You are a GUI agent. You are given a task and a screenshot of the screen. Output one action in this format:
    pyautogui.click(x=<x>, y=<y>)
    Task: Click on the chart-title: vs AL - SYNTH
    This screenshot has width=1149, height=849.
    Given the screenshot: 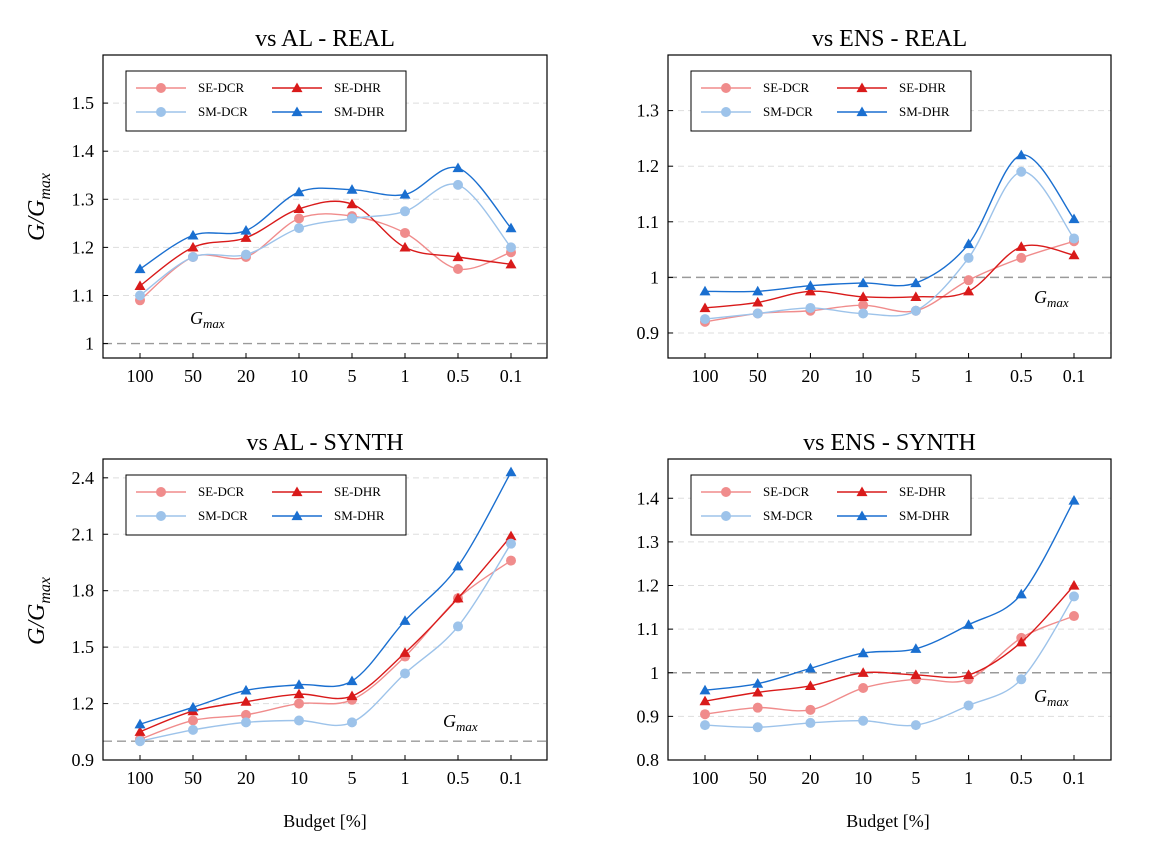 What is the action you would take?
    pyautogui.click(x=324, y=443)
    